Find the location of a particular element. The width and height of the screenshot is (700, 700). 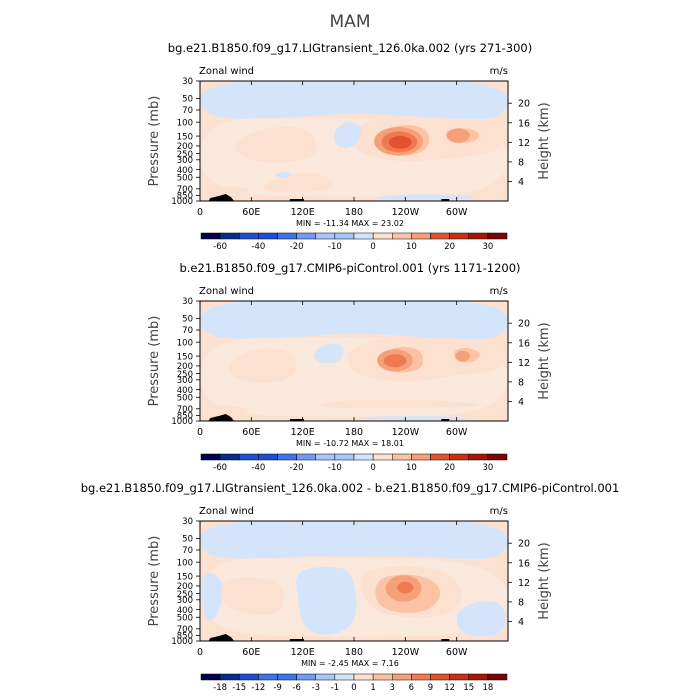

panel-right-label: m/s is located at coordinates (499, 71).